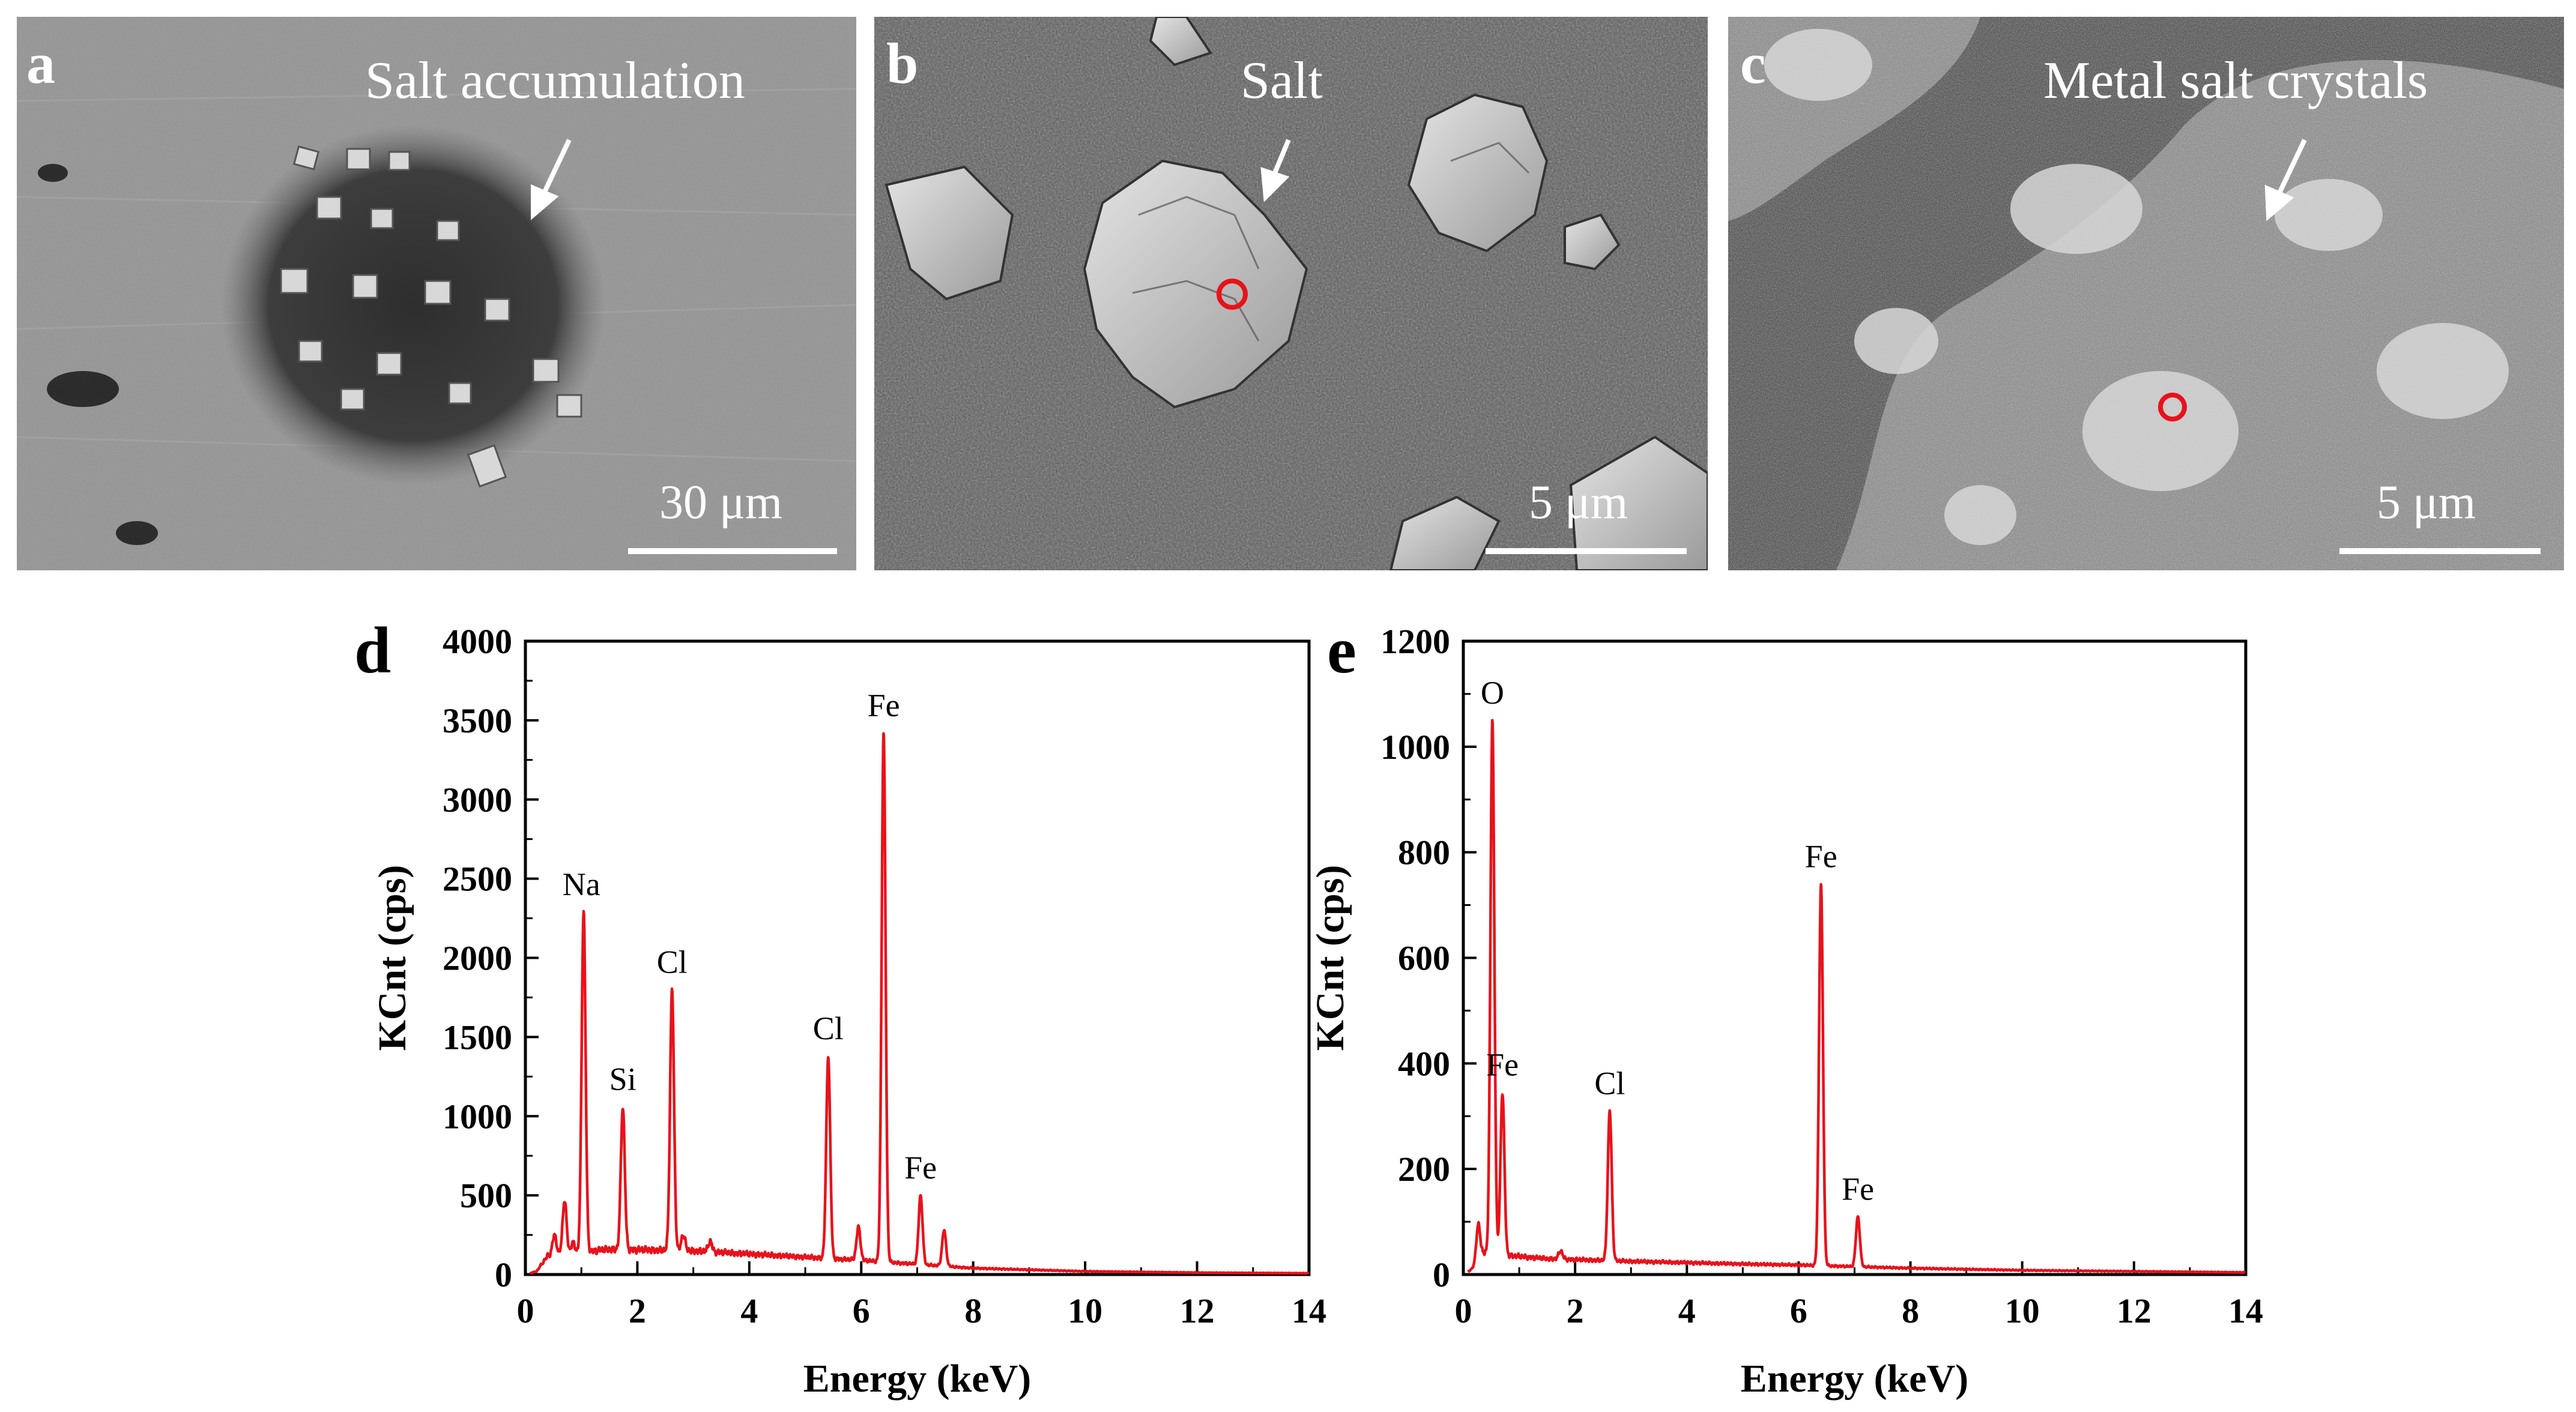 The height and width of the screenshot is (1412, 2576). What do you see at coordinates (1424, 1063) in the screenshot?
I see `y-tick-label: 400` at bounding box center [1424, 1063].